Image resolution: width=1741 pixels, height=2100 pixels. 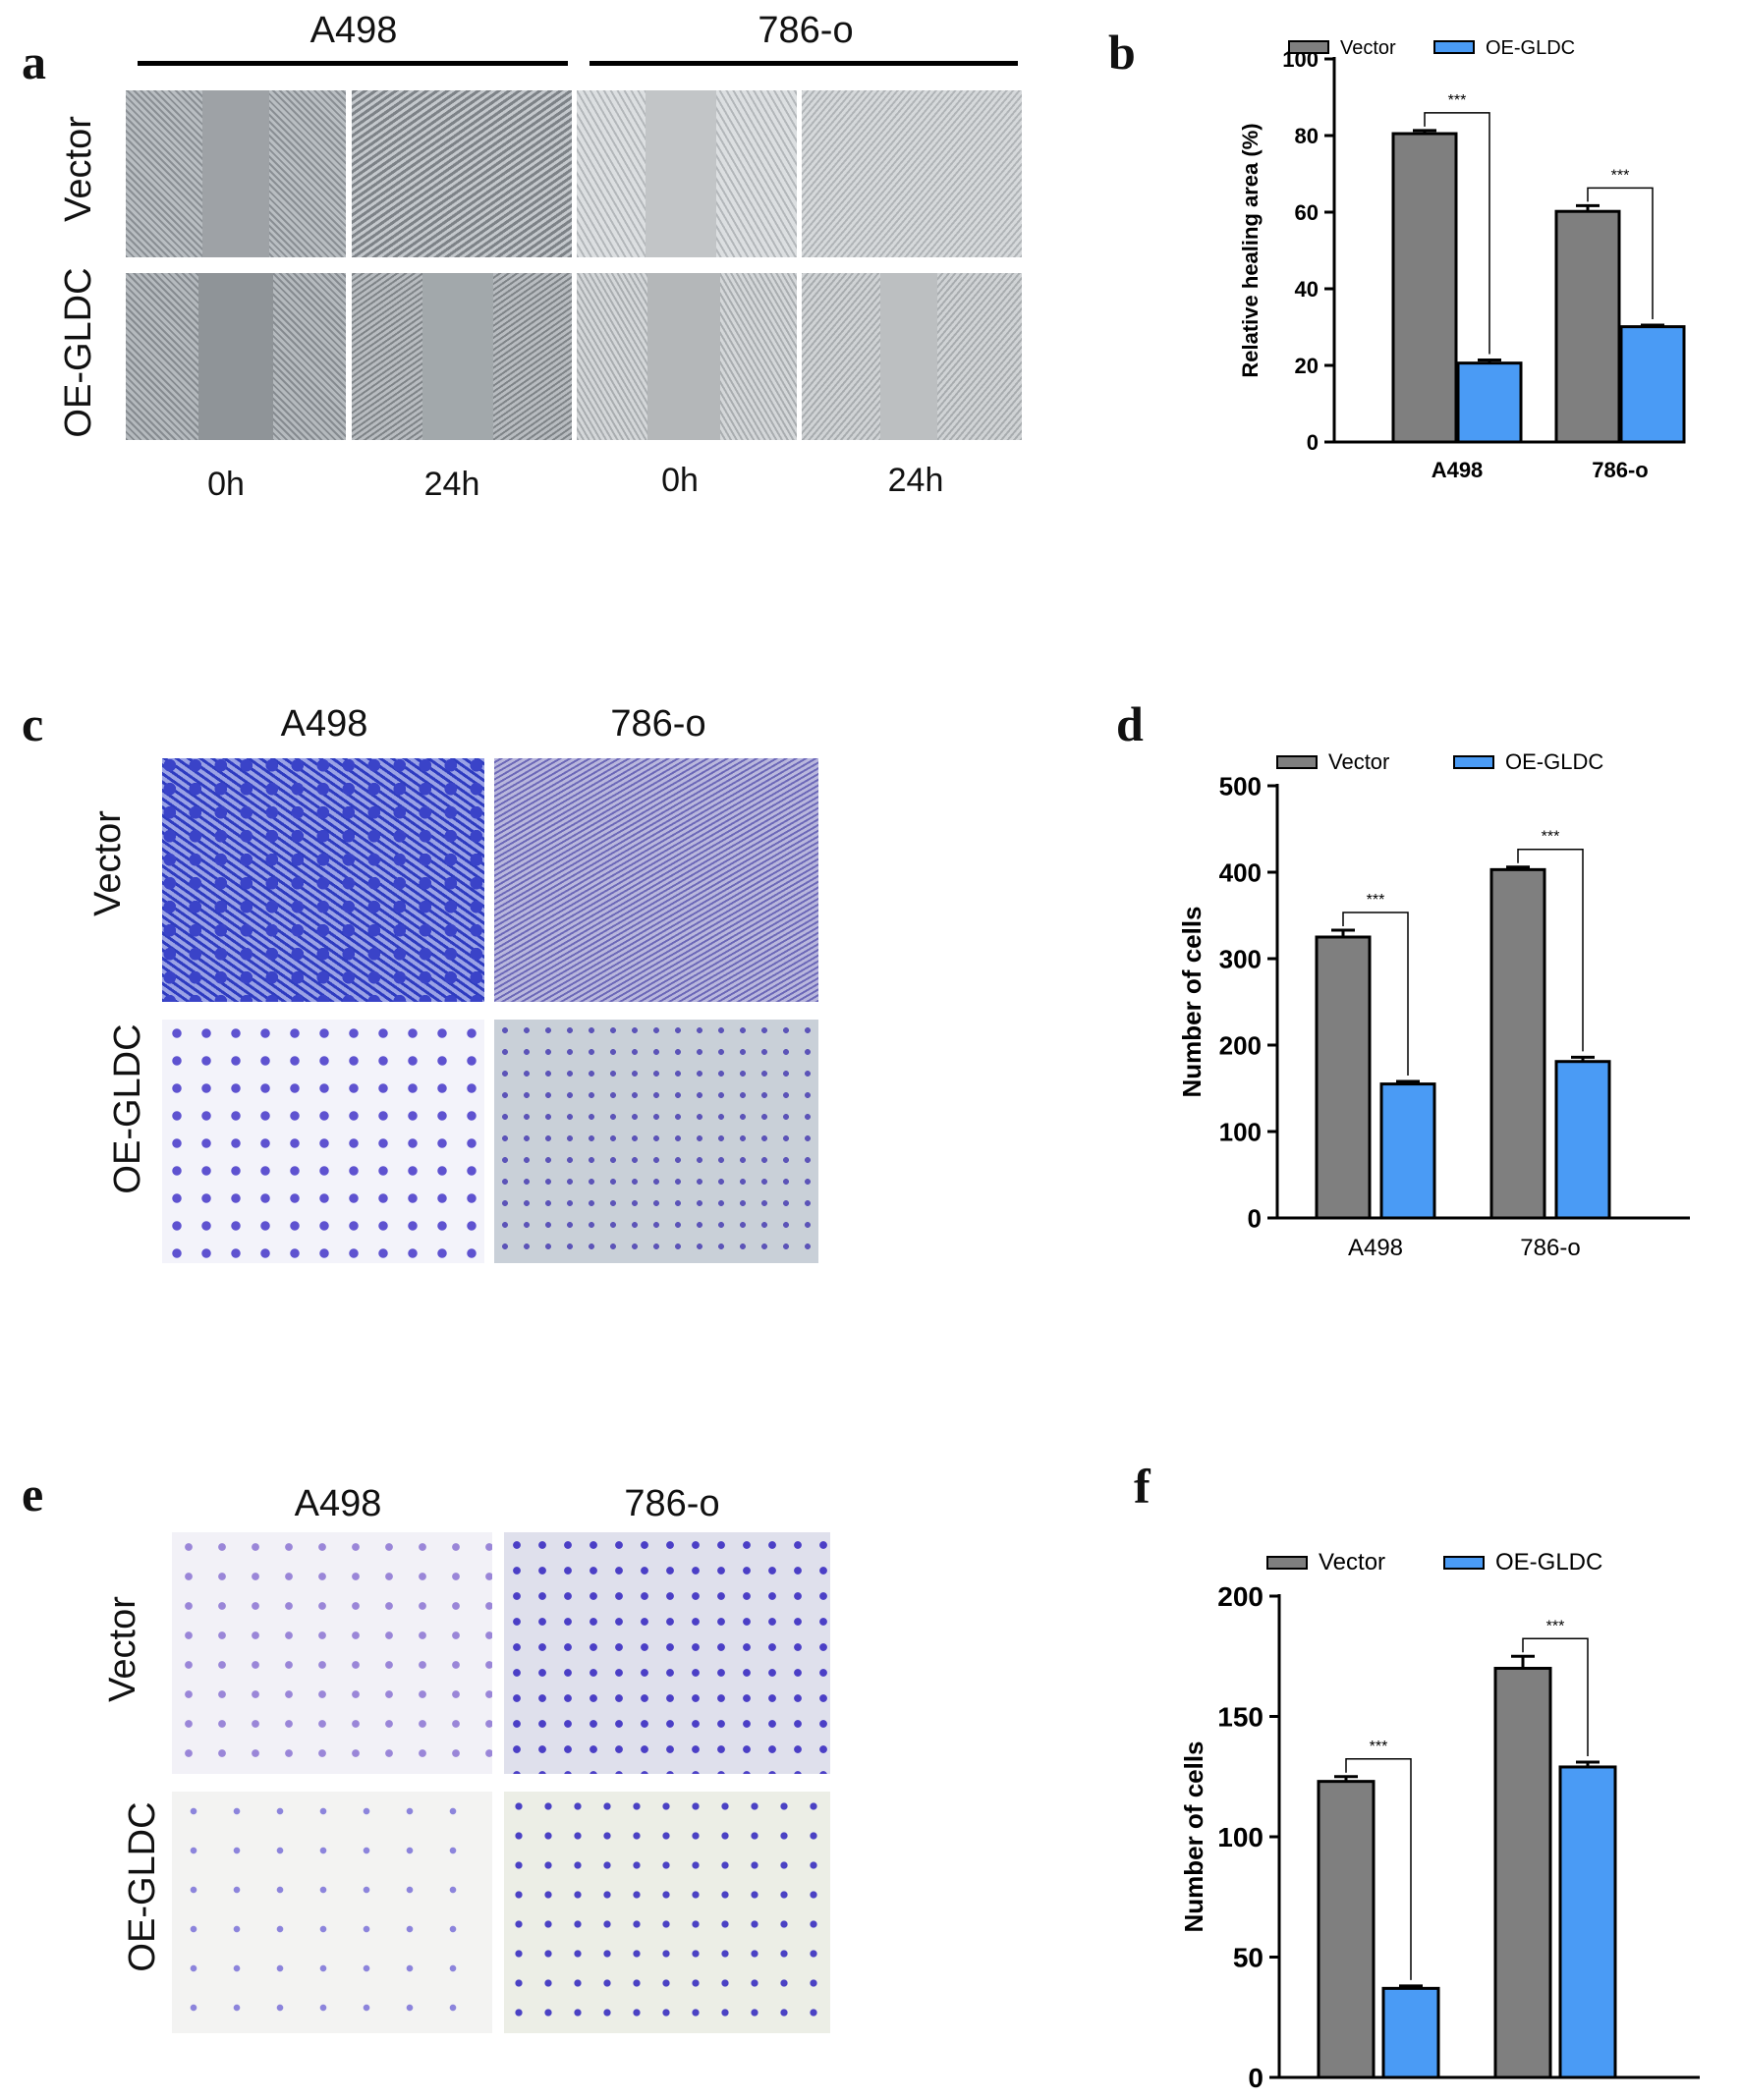 I want to click on y-tick-label: 40, so click(x=1307, y=289).